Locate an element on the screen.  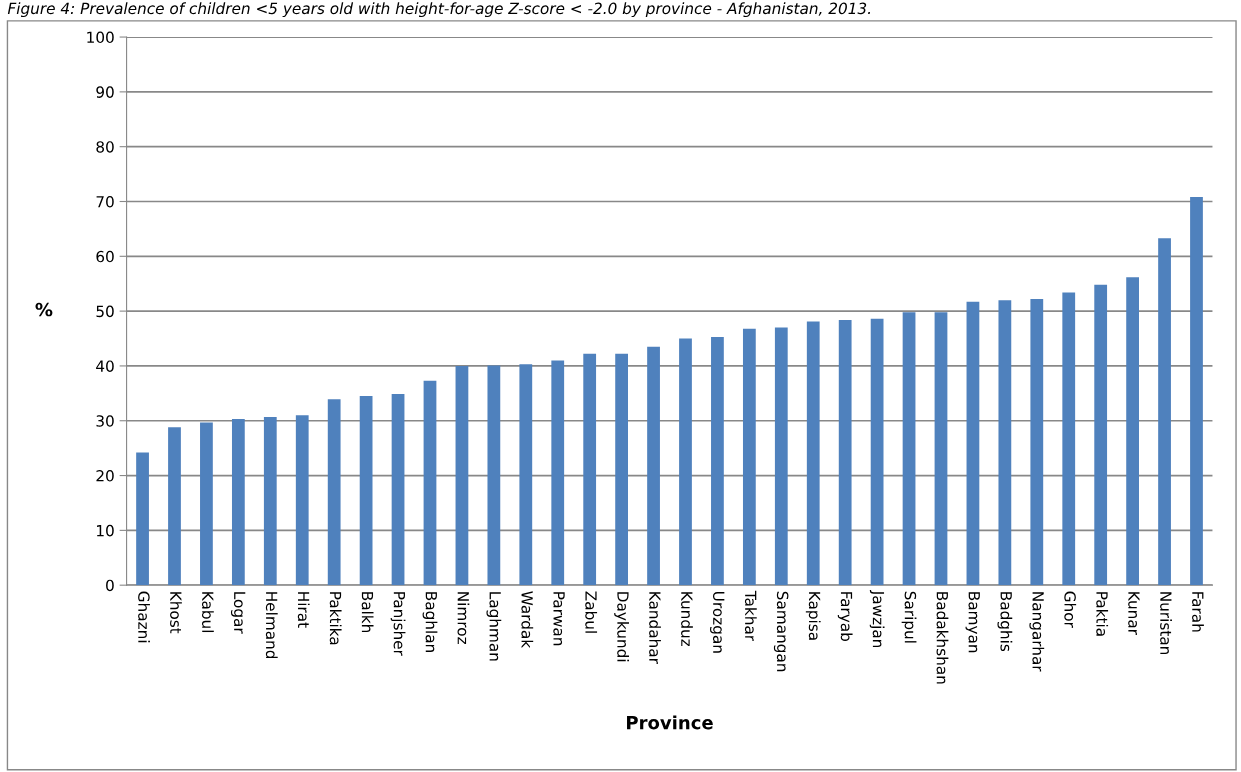
x-tick-label: Faryab is located at coordinates (845, 617).